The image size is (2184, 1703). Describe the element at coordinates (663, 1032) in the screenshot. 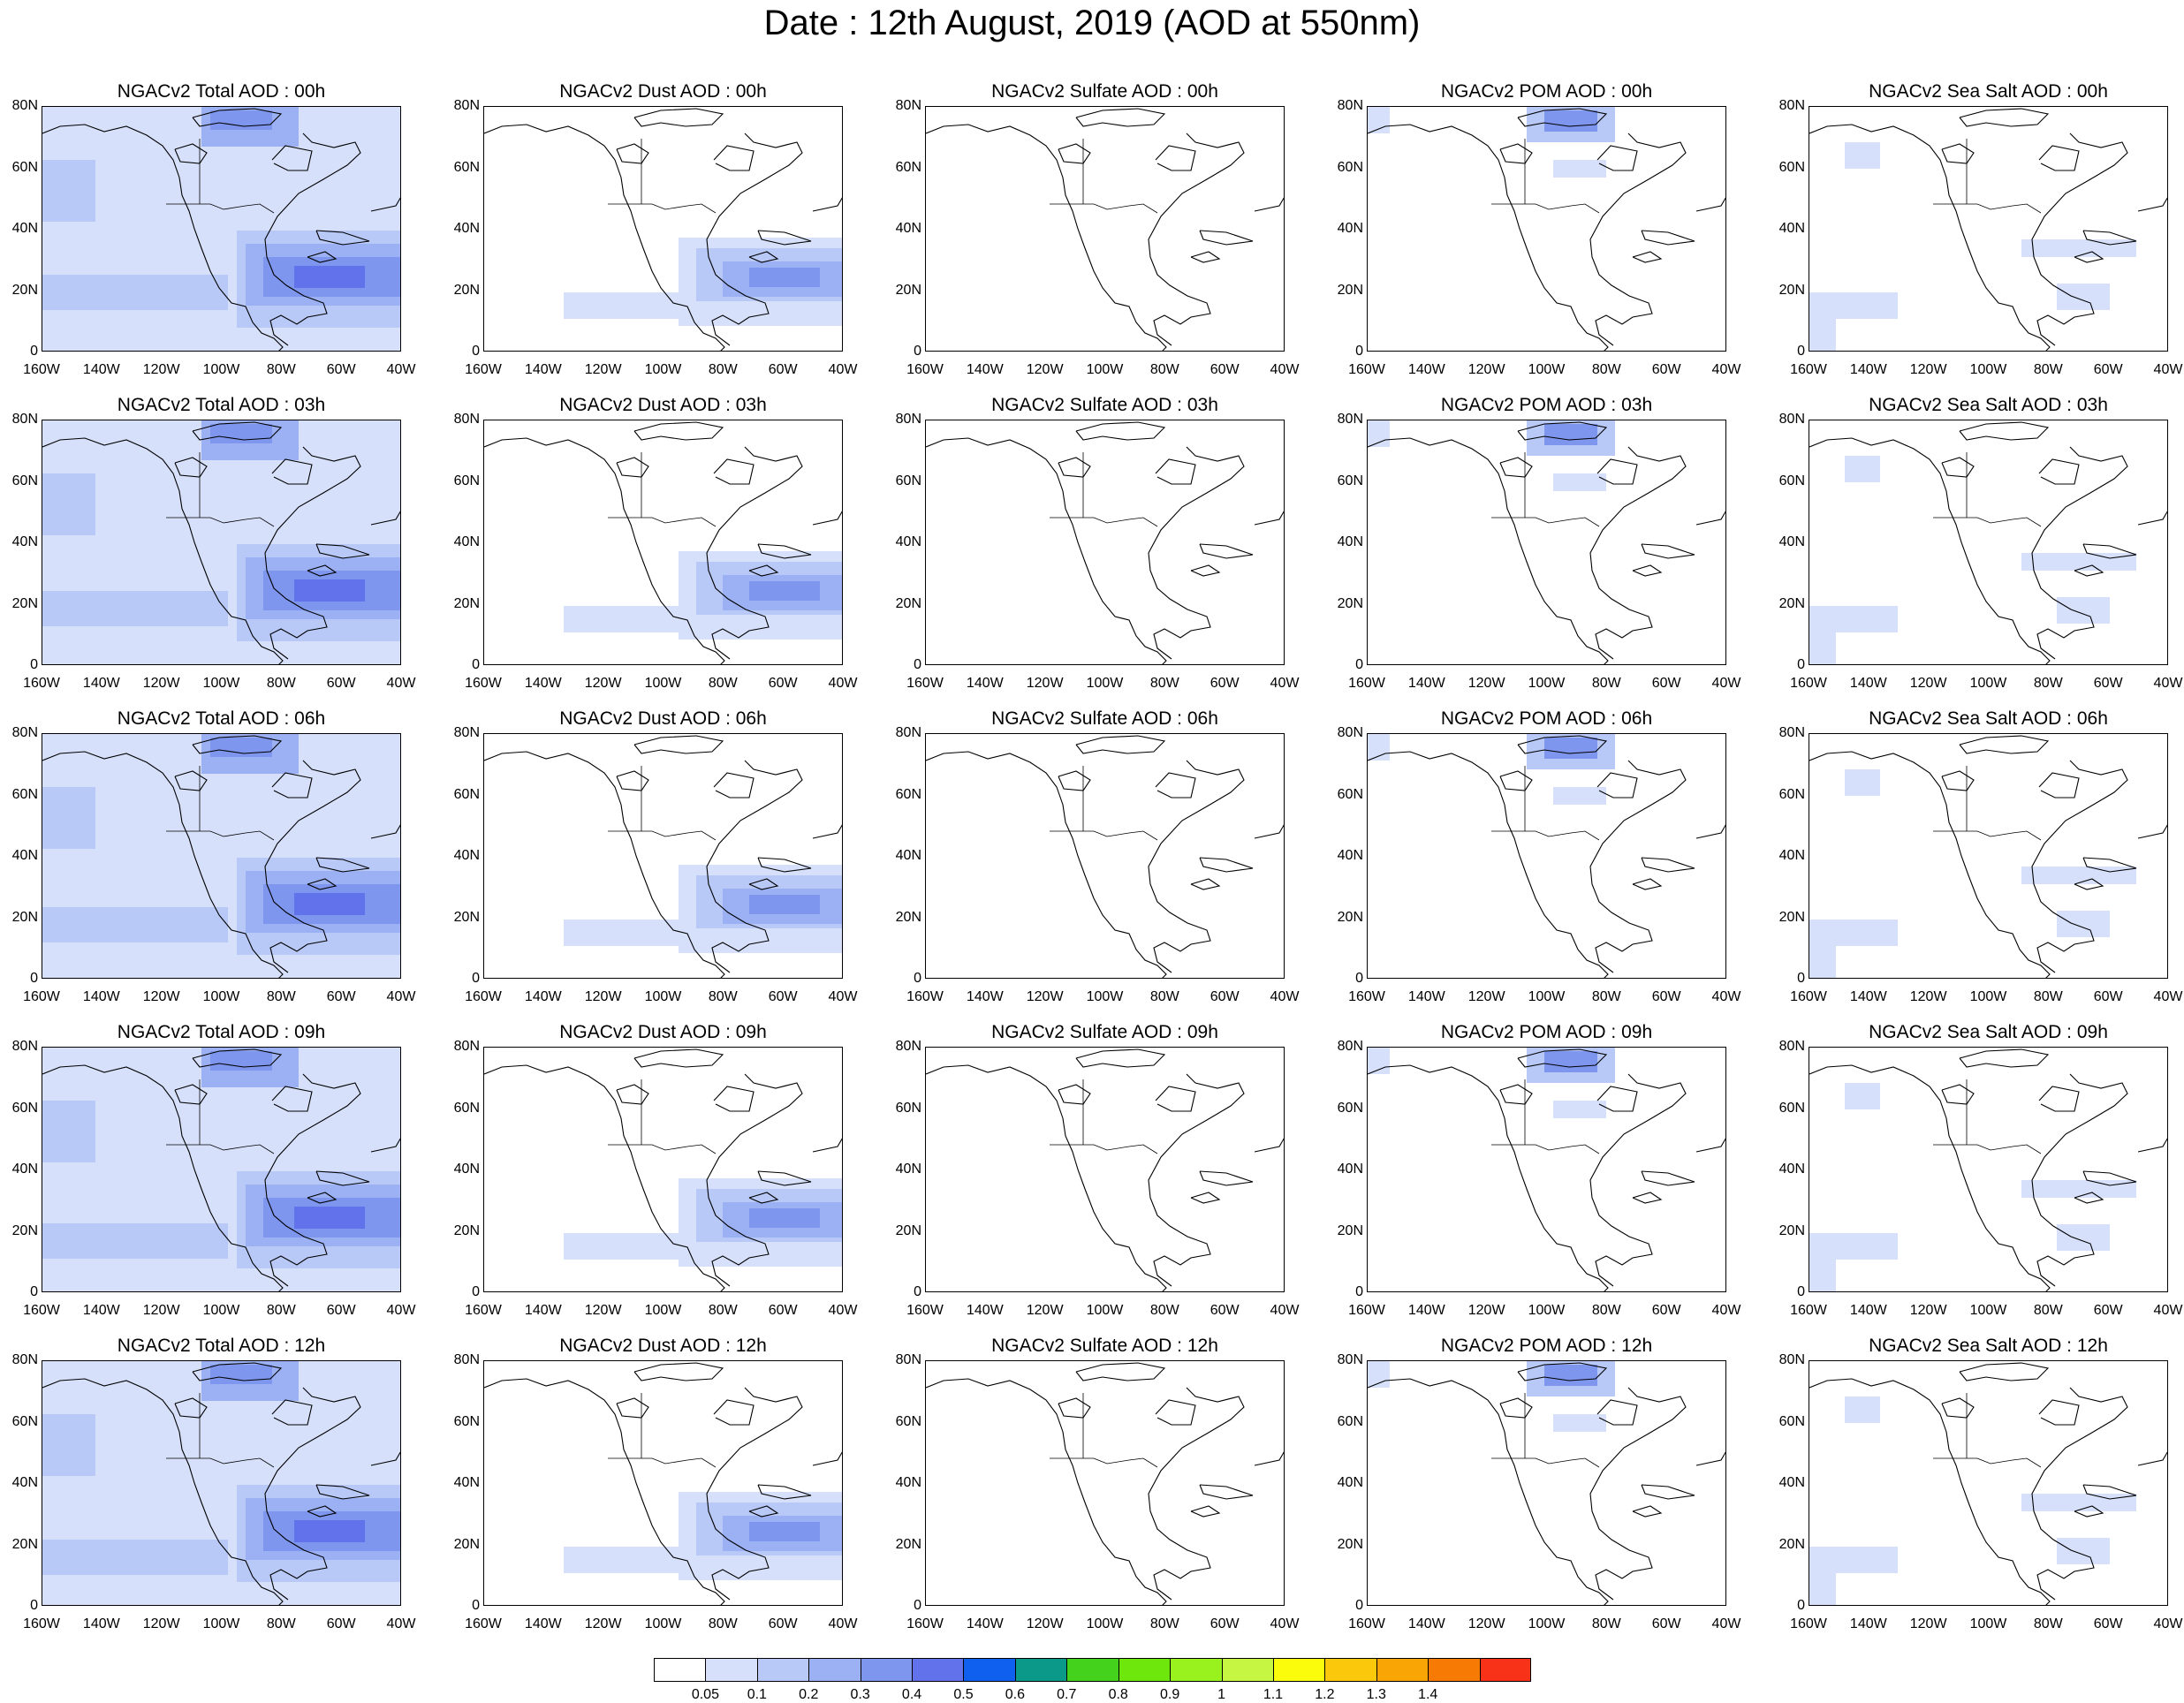

I see `panel-title: NGACv2 Dust AOD : 09h` at that location.